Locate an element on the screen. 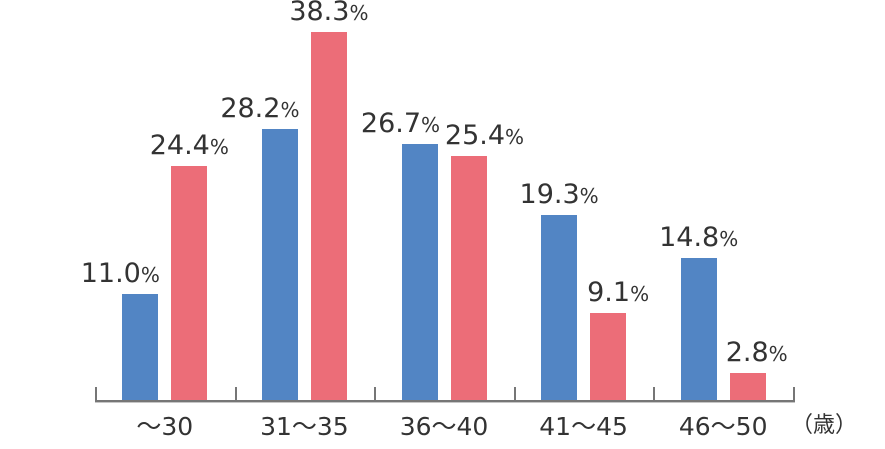  bar-value-label: 9.1% is located at coordinates (618, 292).